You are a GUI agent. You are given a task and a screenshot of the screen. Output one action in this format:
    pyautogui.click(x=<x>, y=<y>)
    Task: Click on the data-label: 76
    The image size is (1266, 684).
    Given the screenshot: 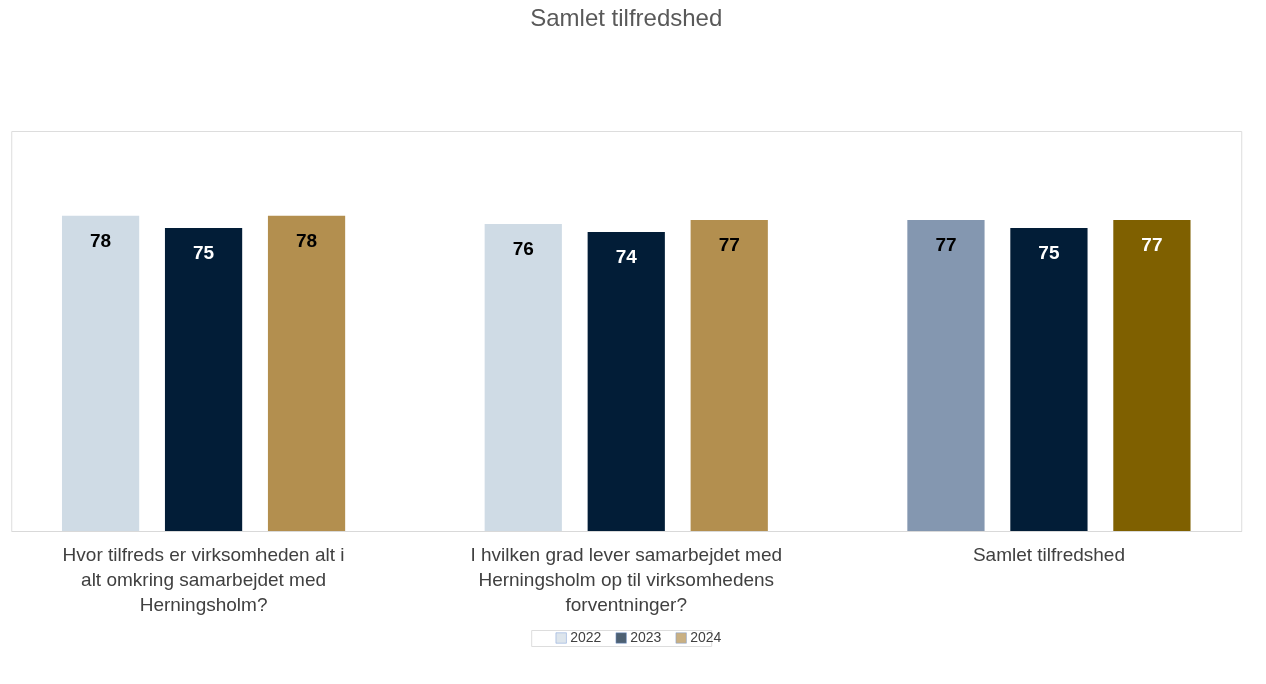 What is the action you would take?
    pyautogui.click(x=523, y=248)
    